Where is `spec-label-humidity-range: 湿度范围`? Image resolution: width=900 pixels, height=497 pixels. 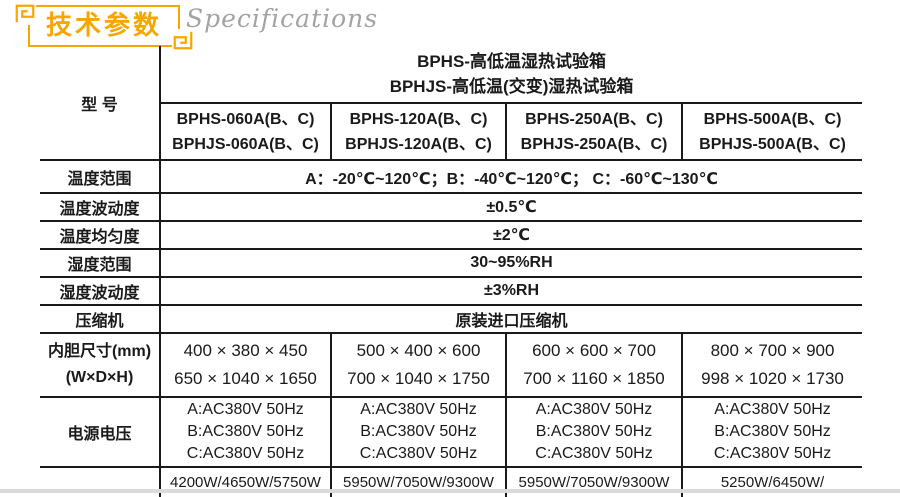
spec-label-humidity-range: 湿度范围 is located at coordinates (100, 263).